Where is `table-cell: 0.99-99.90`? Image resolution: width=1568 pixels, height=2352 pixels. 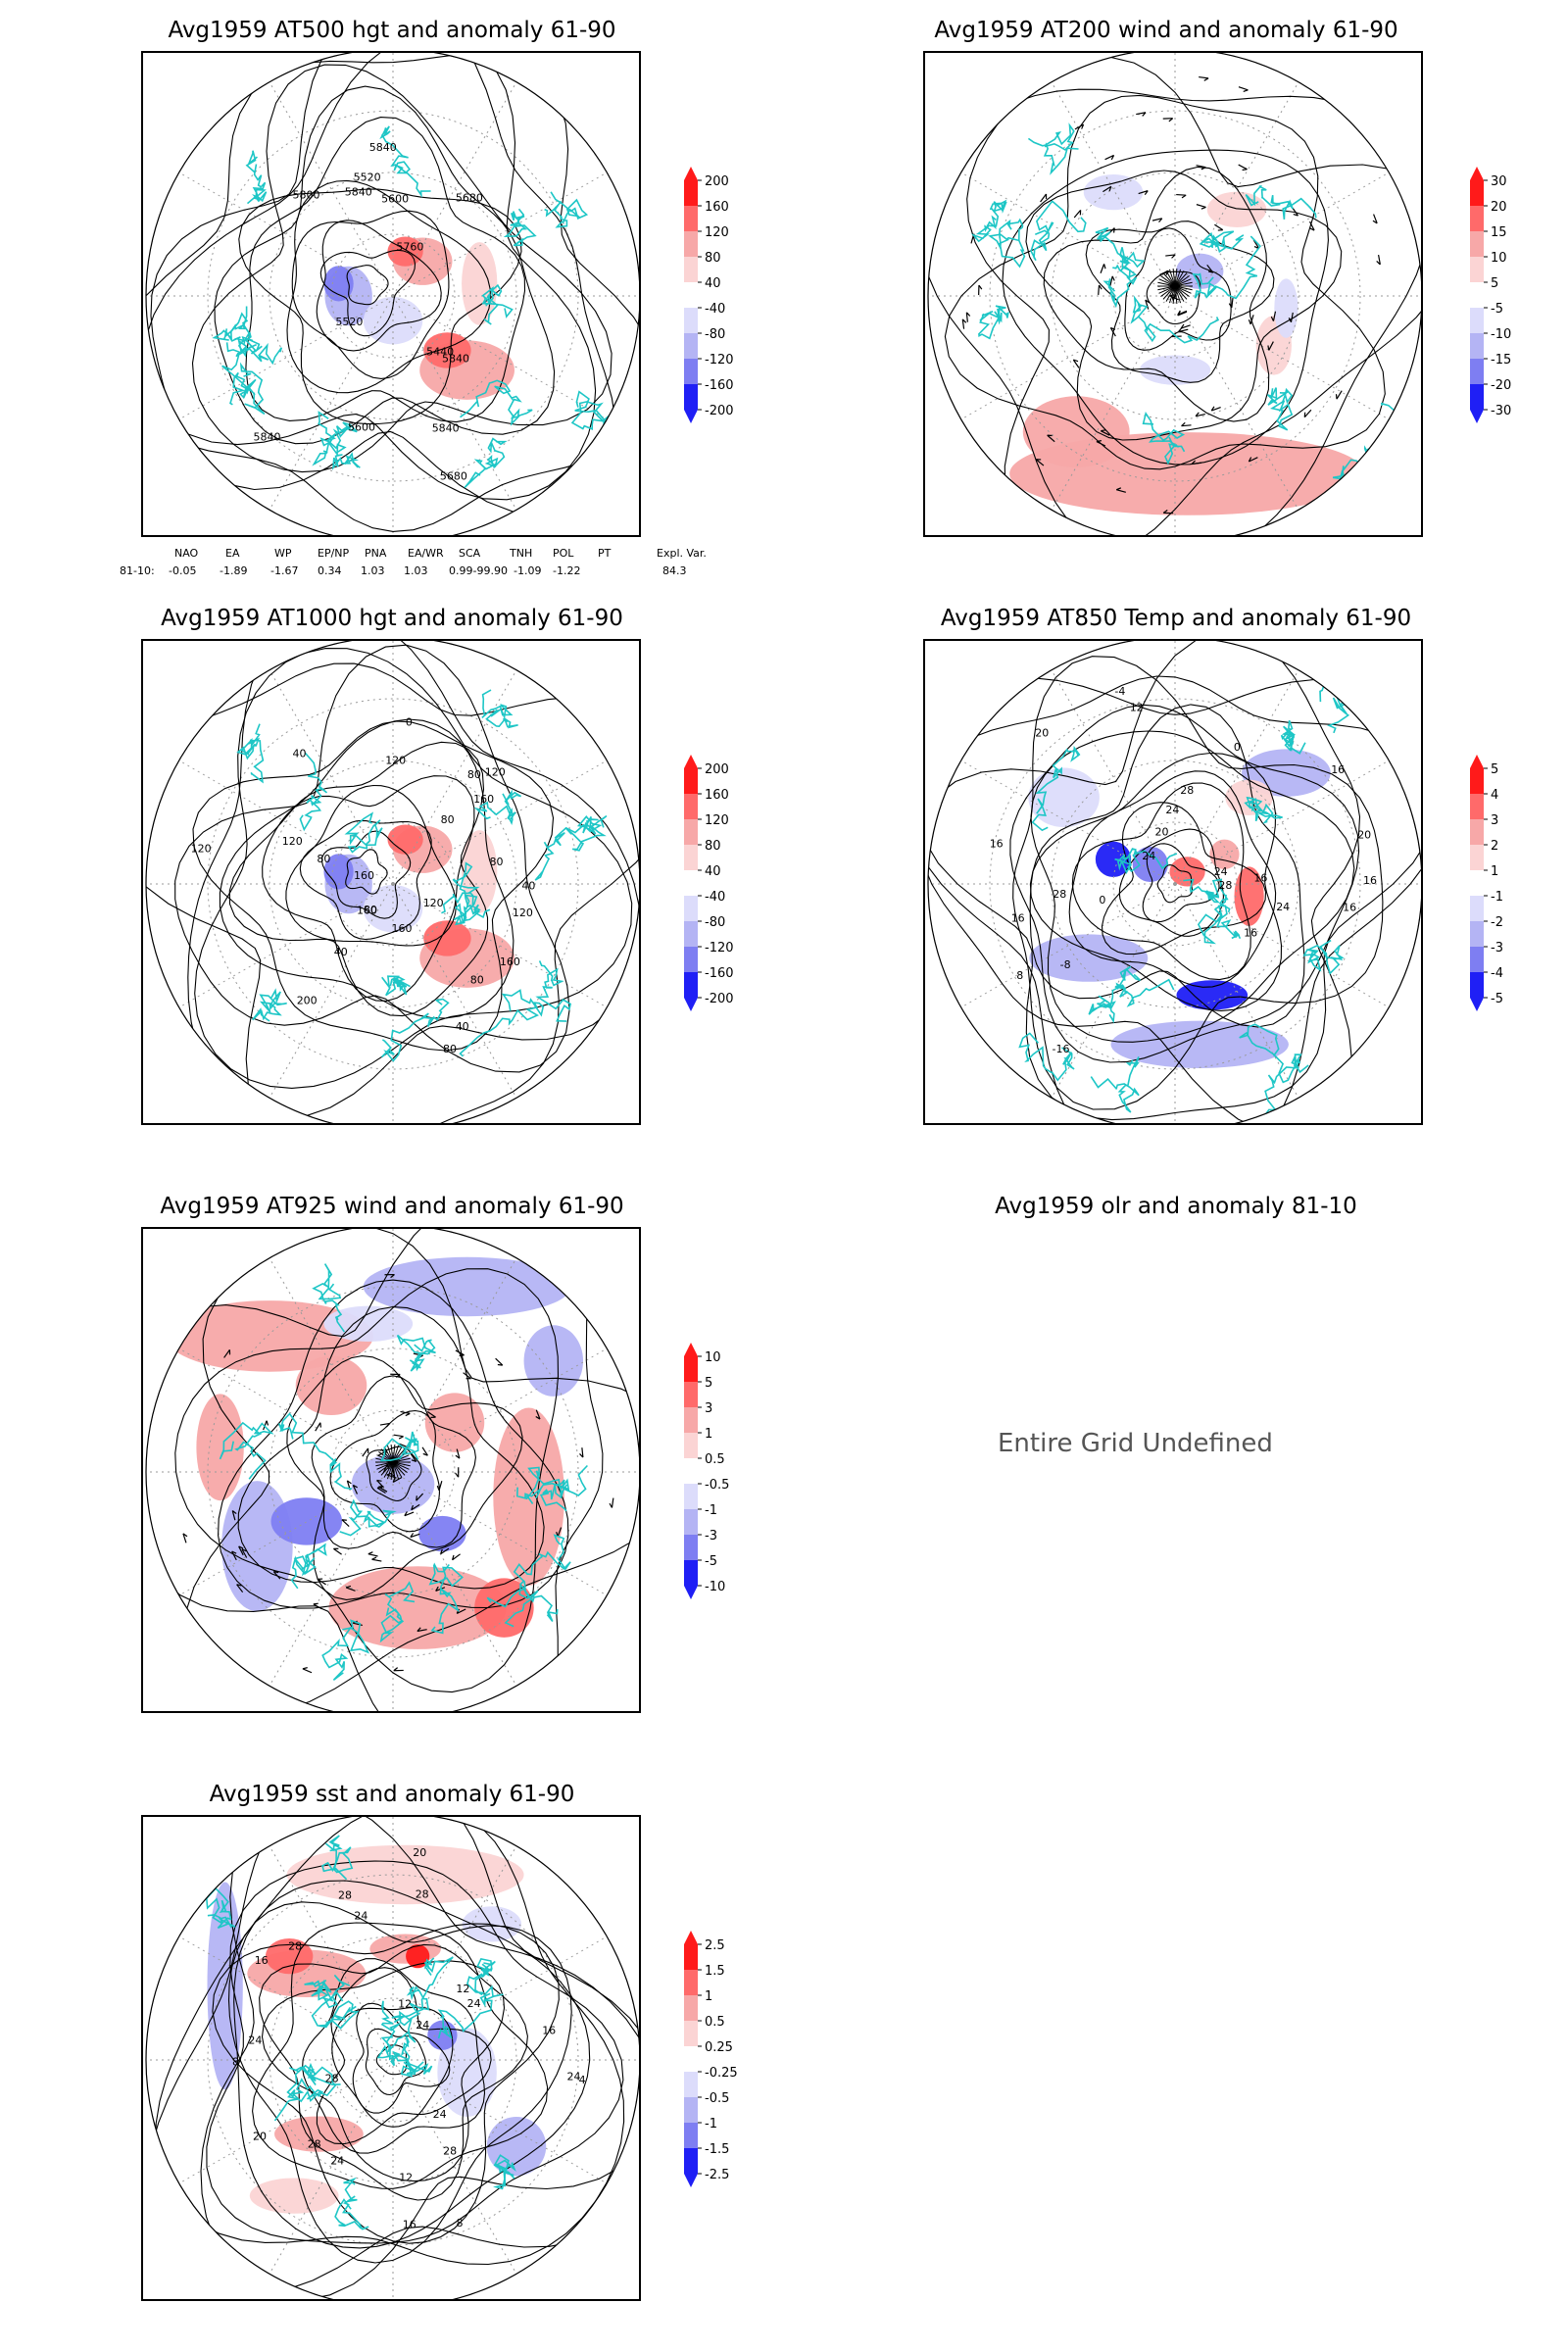
table-cell: 0.99-99.90 is located at coordinates (478, 570).